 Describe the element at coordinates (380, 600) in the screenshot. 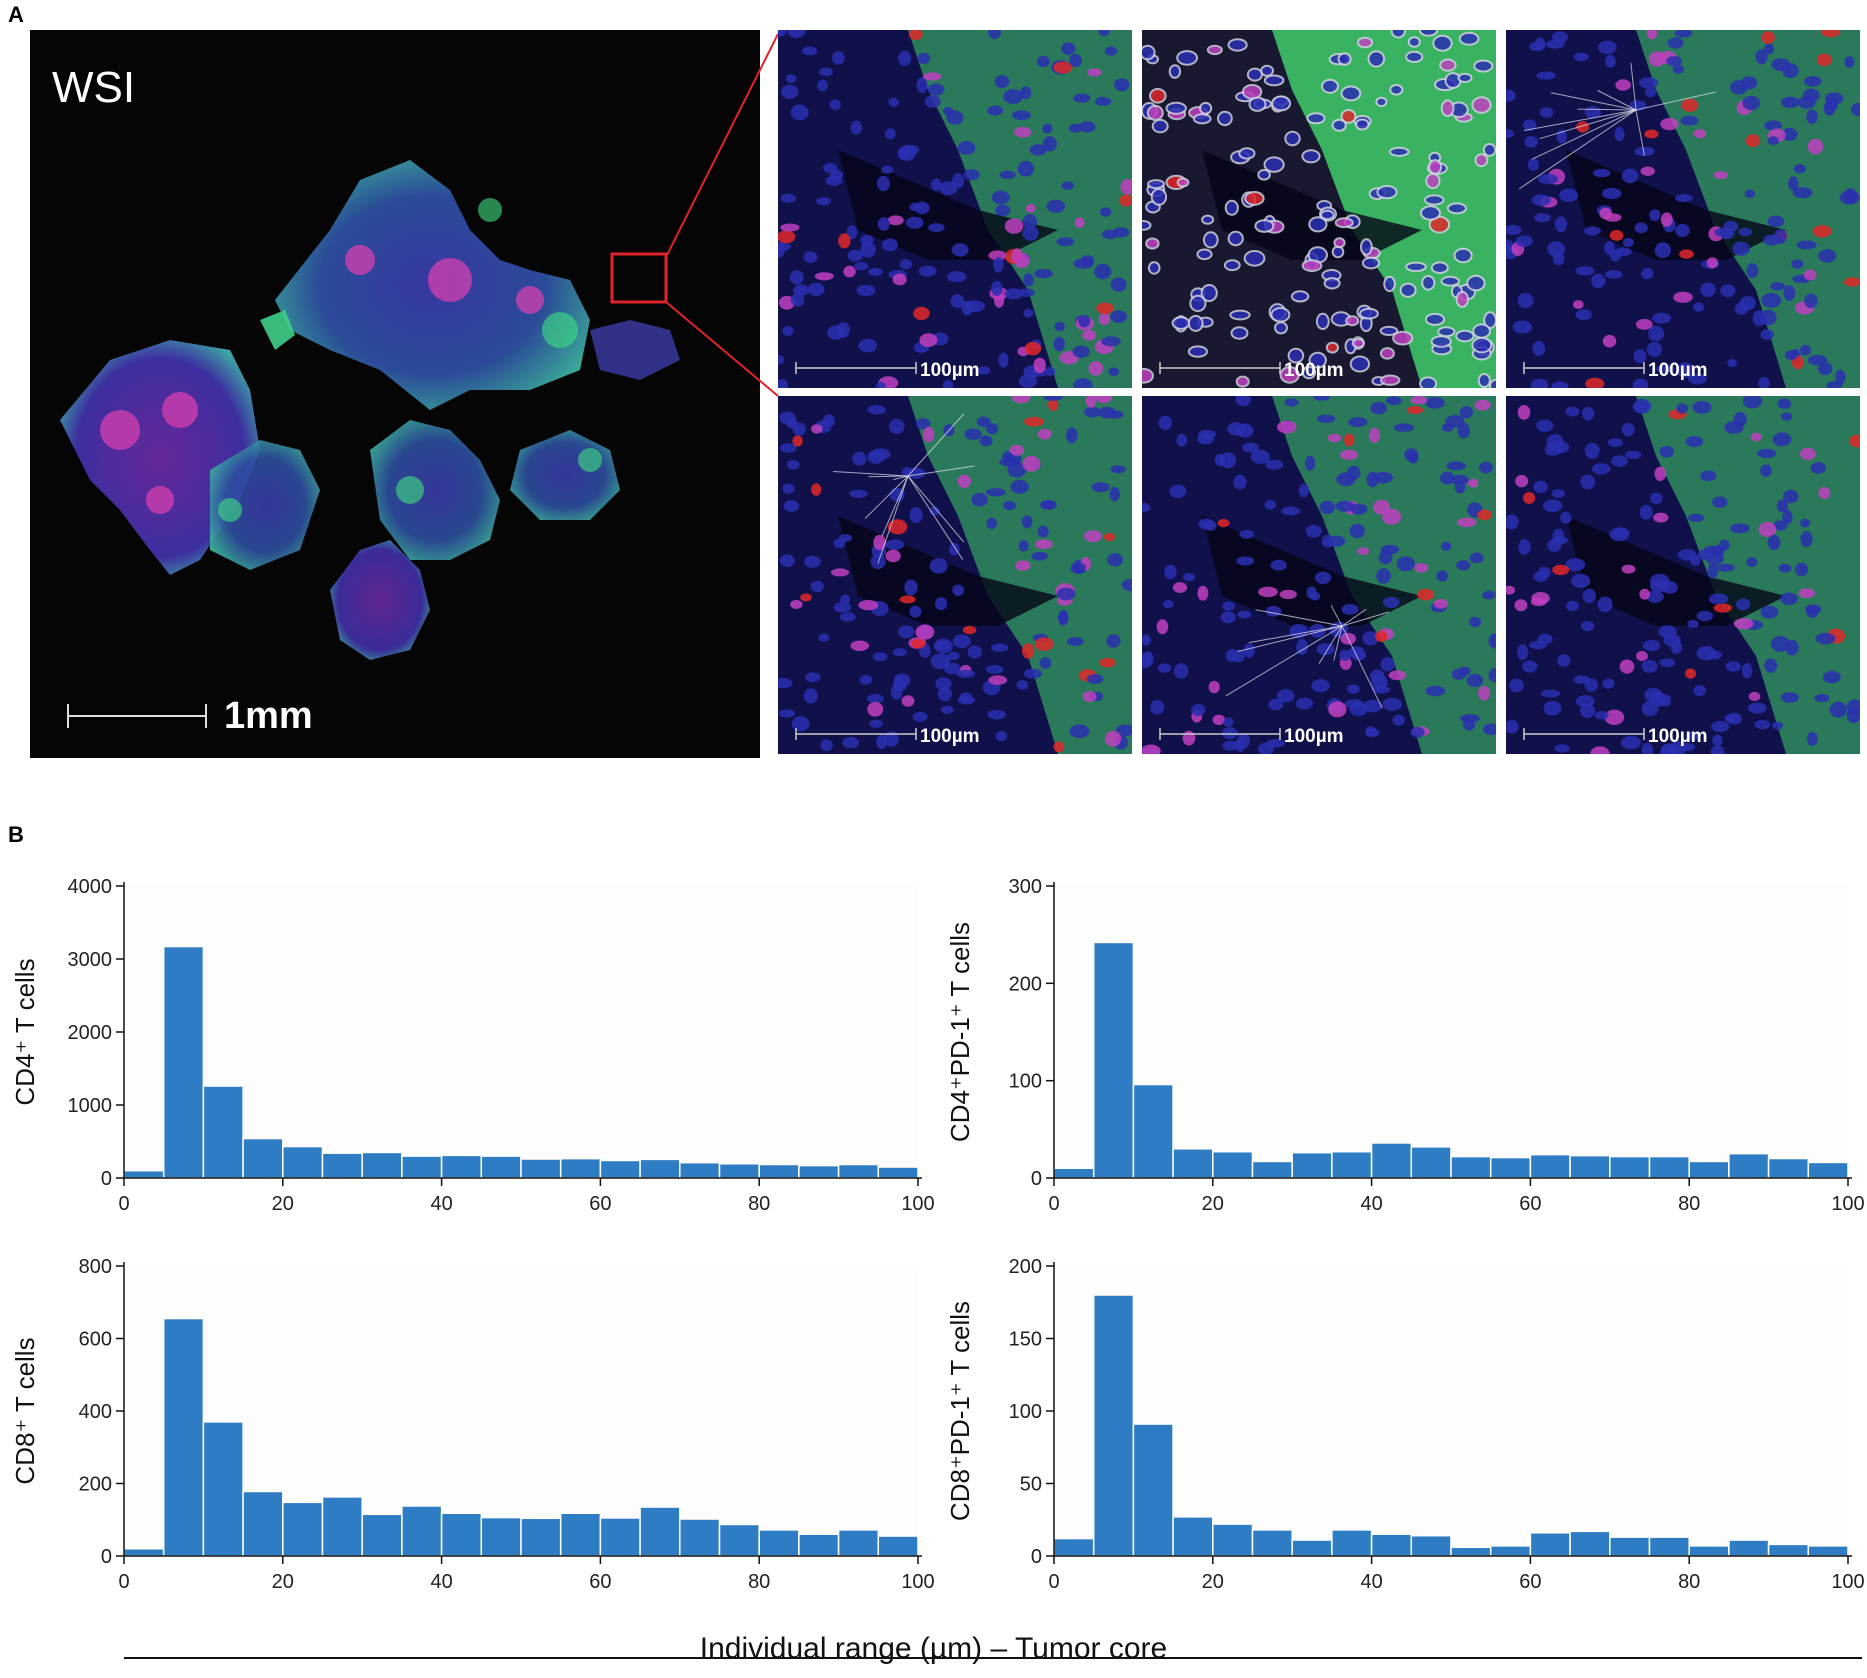

I see `tissue-fragment-bottom` at that location.